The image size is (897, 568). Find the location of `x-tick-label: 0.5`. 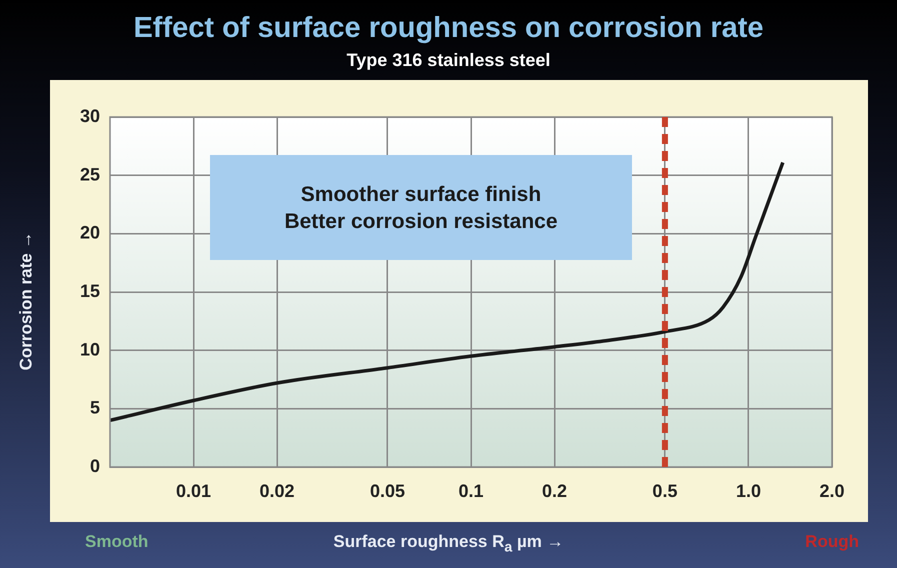

x-tick-label: 0.5 is located at coordinates (665, 490).